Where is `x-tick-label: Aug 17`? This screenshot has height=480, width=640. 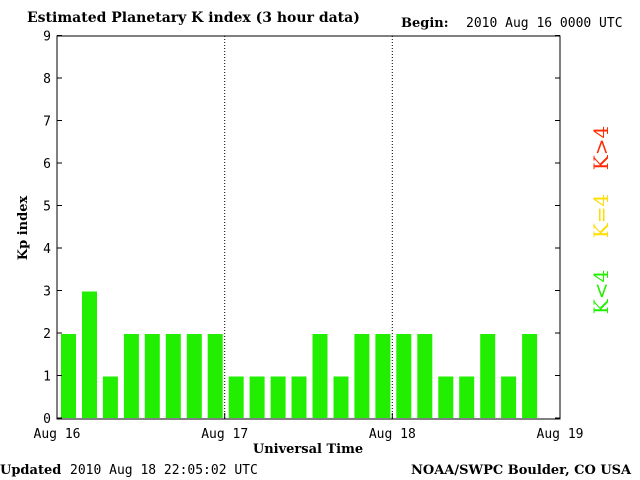 x-tick-label: Aug 17 is located at coordinates (224, 434).